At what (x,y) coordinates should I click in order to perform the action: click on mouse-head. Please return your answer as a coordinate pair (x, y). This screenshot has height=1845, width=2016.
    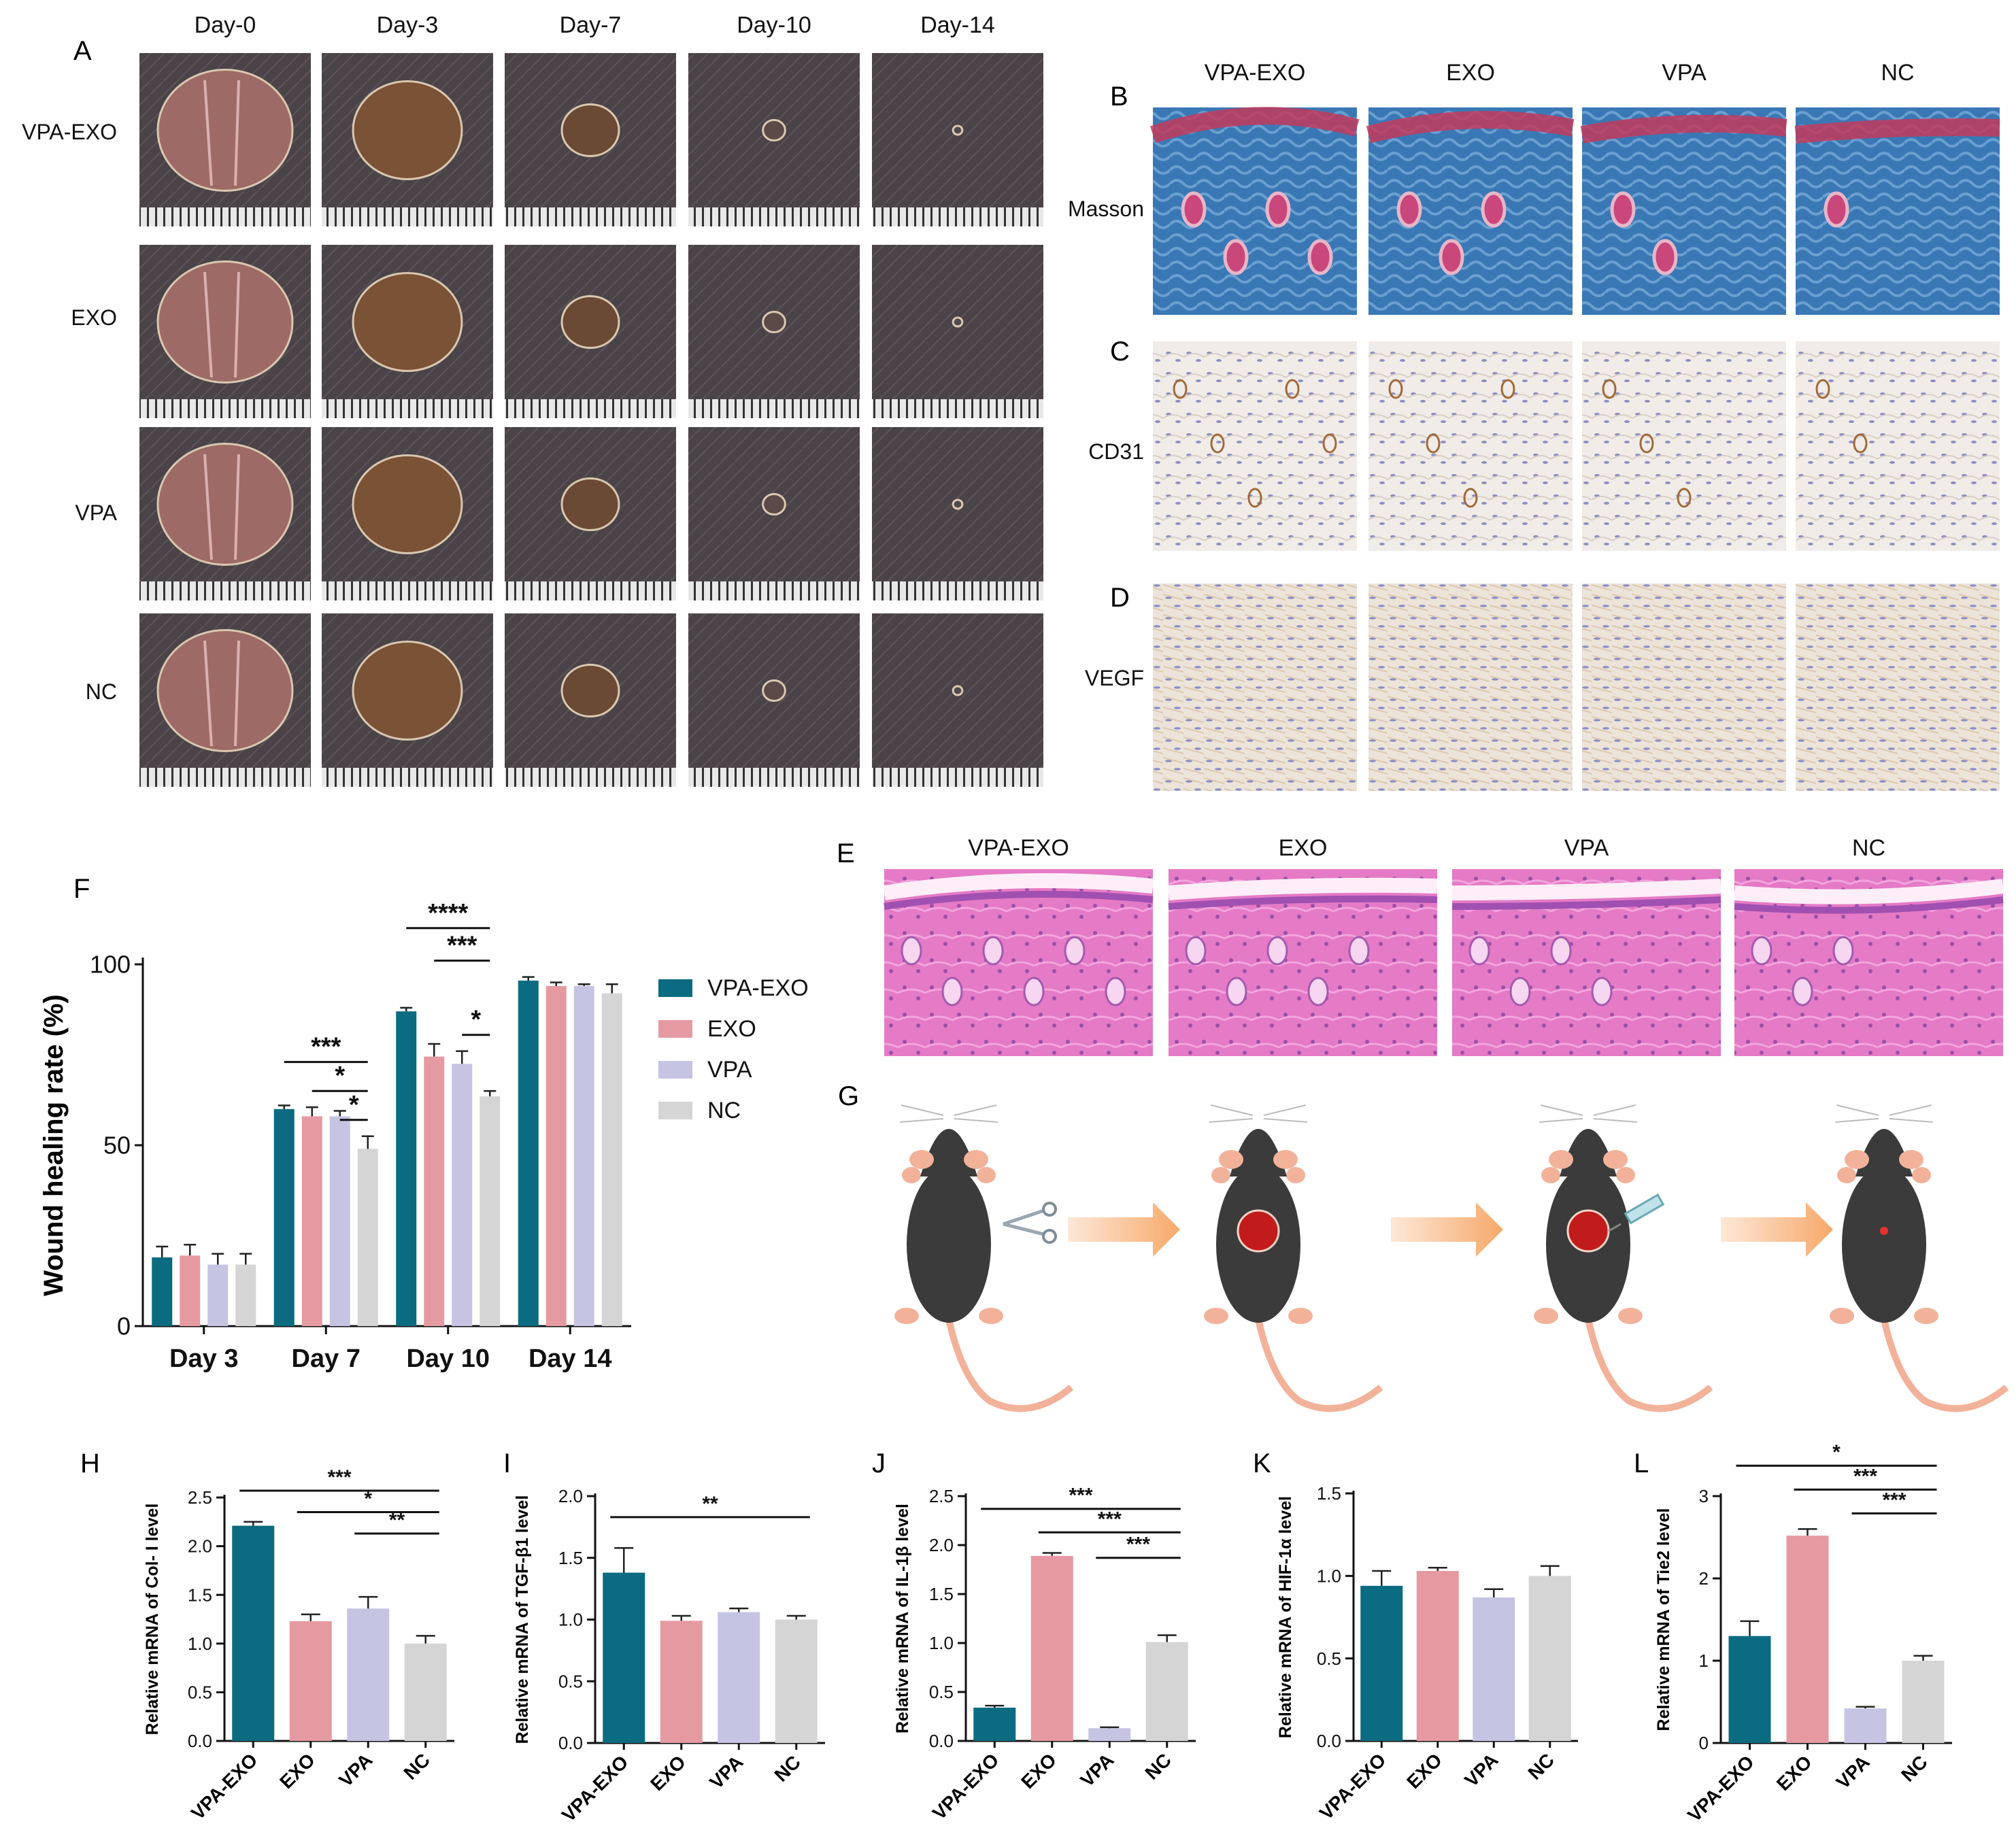
    Looking at the image, I should click on (1589, 1153).